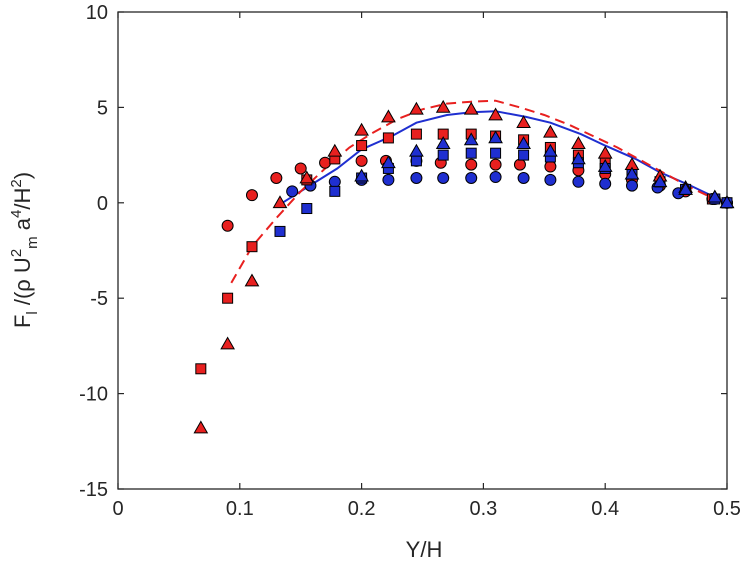 The height and width of the screenshot is (571, 747). I want to click on y-tick-label: -10, so click(93, 395).